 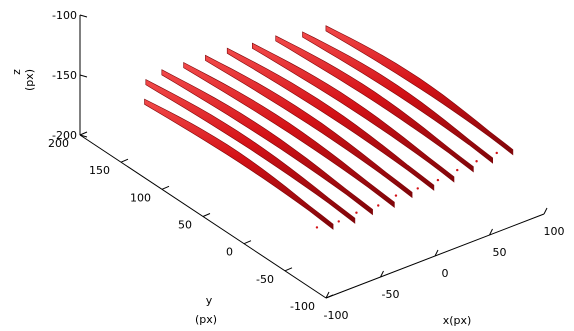 What do you see at coordinates (64, 135) in the screenshot?
I see `z-tick-label: -200` at bounding box center [64, 135].